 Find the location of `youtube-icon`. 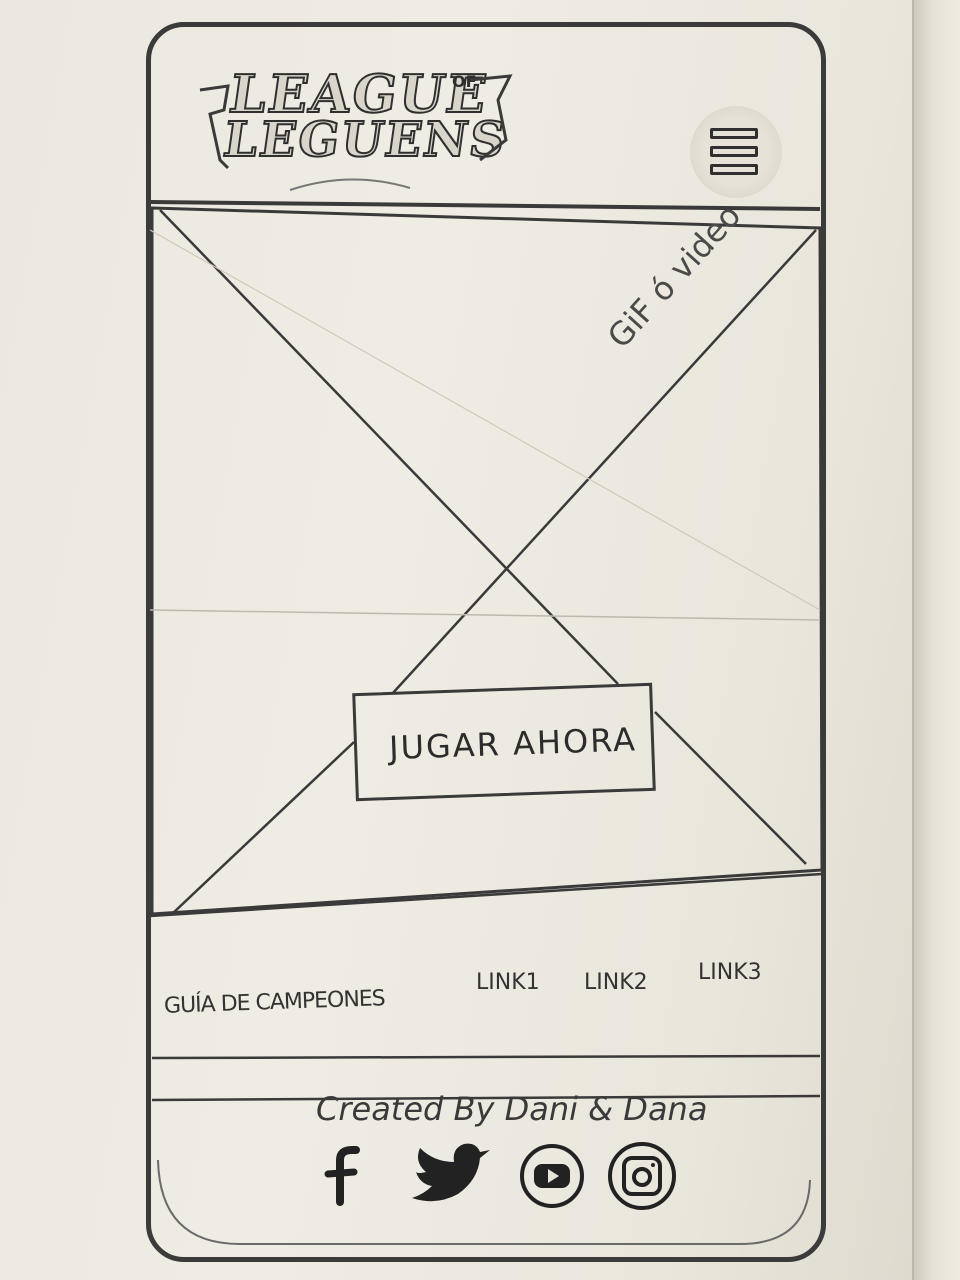

youtube-icon is located at coordinates (552, 1176).